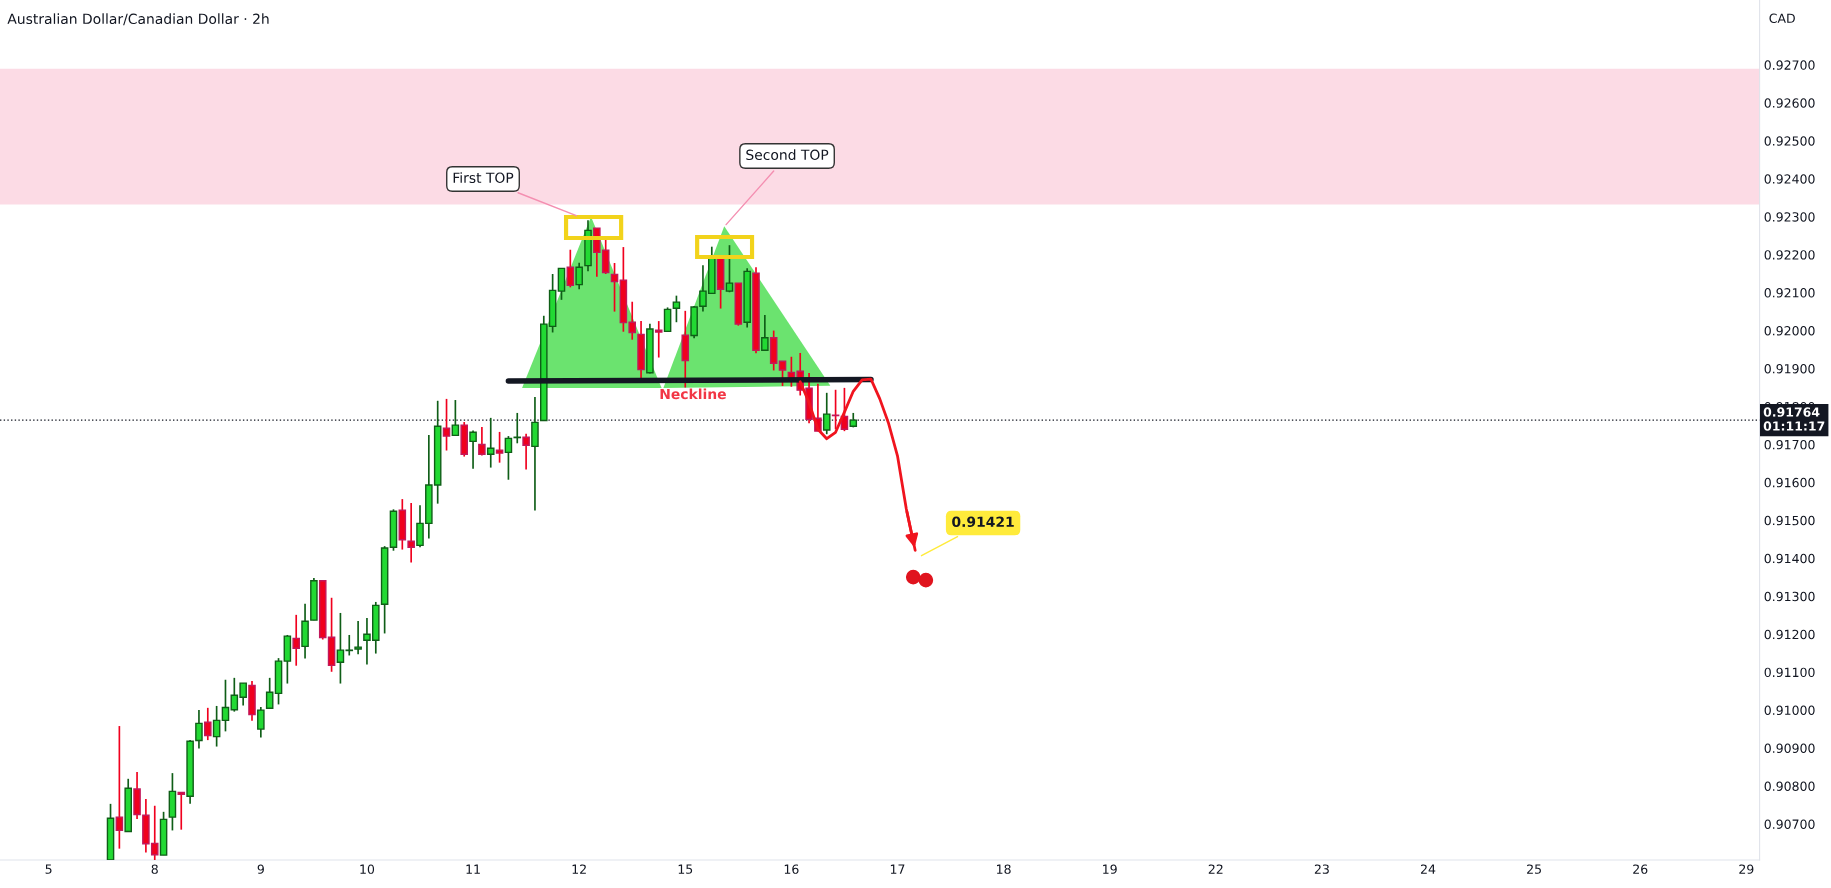  I want to click on y-tick-label: 0.91000, so click(1789, 710).